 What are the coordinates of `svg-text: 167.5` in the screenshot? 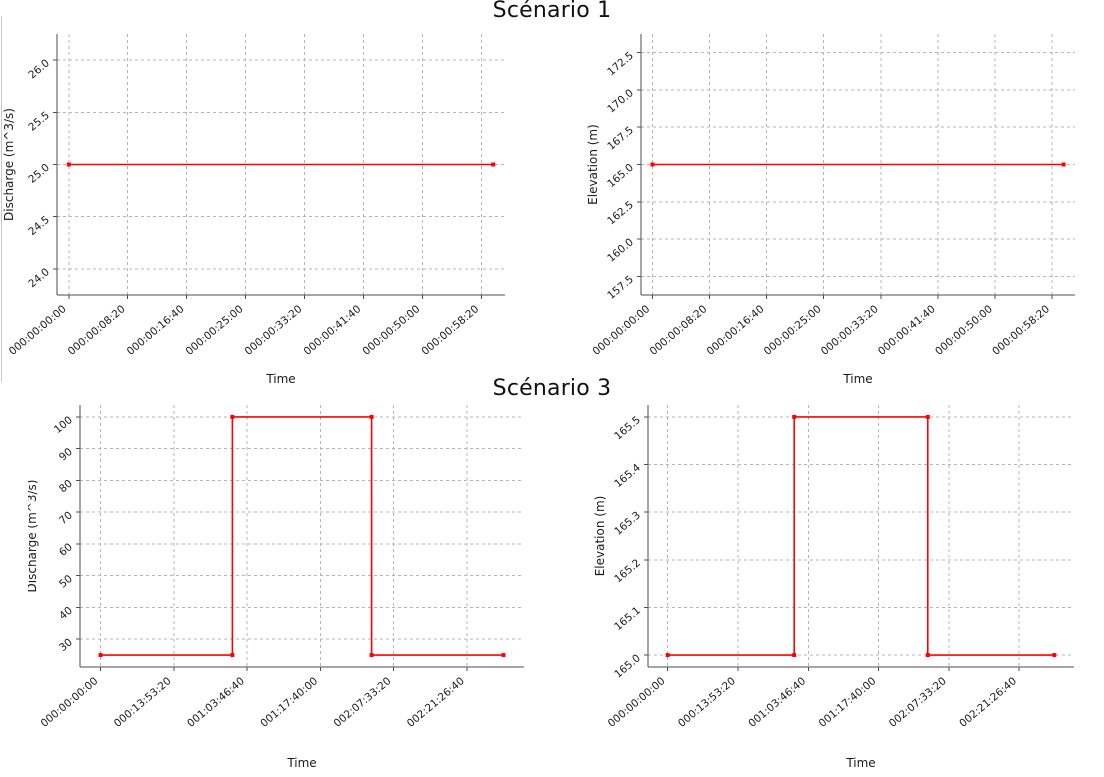 It's located at (620, 138).